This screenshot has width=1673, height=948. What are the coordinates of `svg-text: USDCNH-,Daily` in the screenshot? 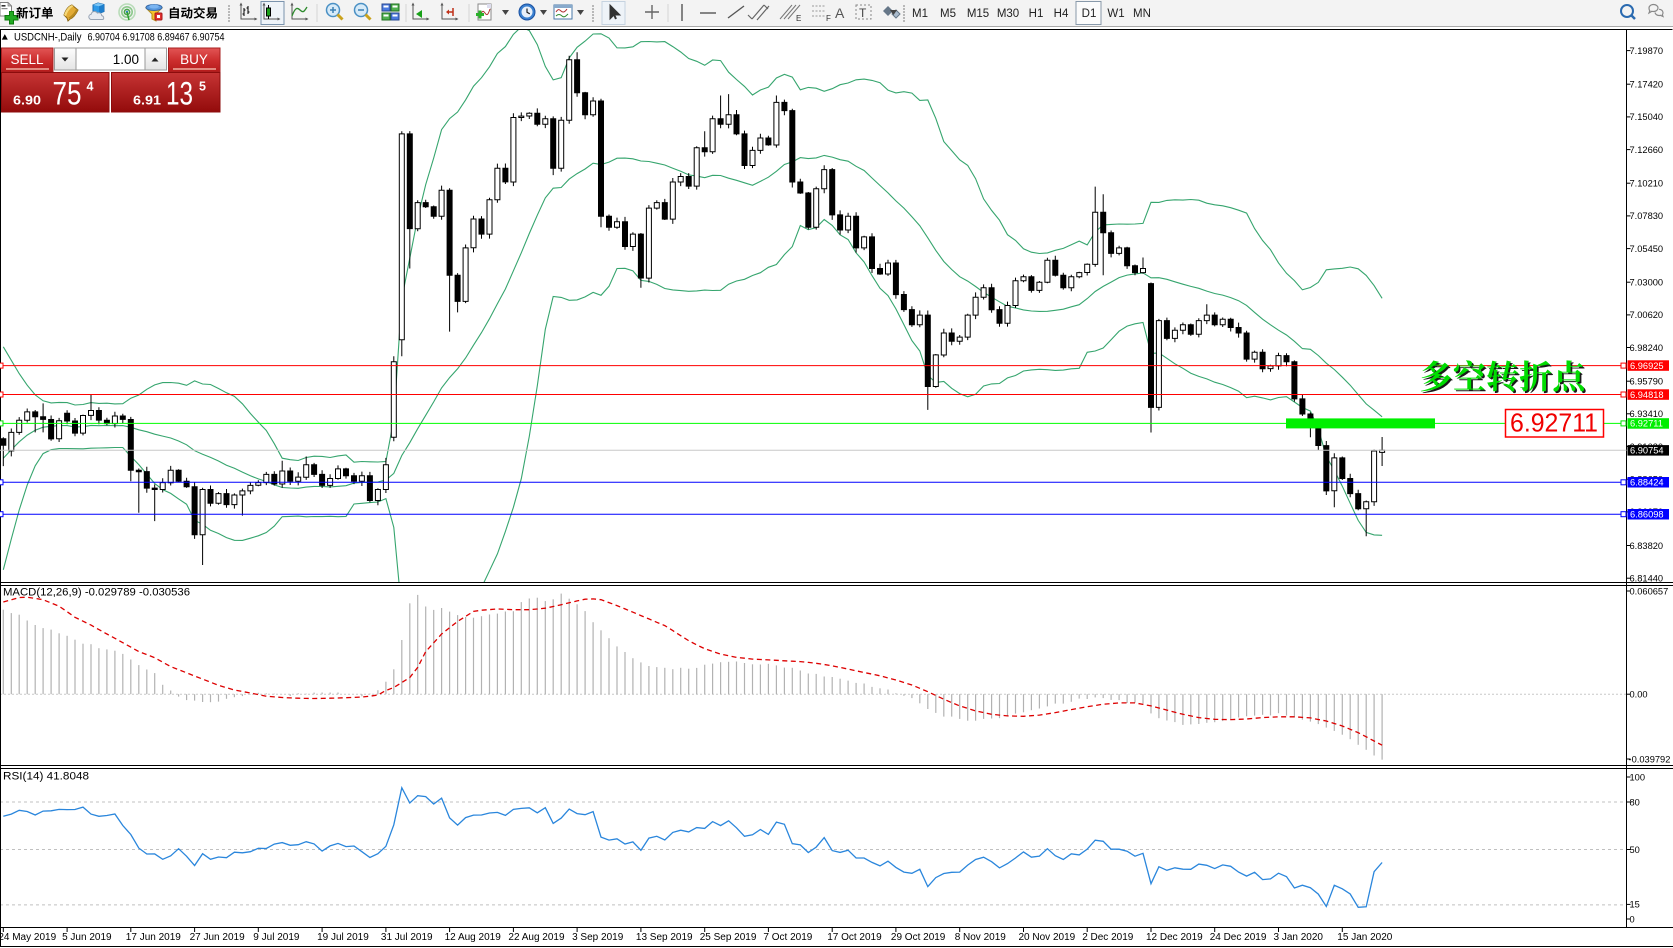 It's located at (48, 38).